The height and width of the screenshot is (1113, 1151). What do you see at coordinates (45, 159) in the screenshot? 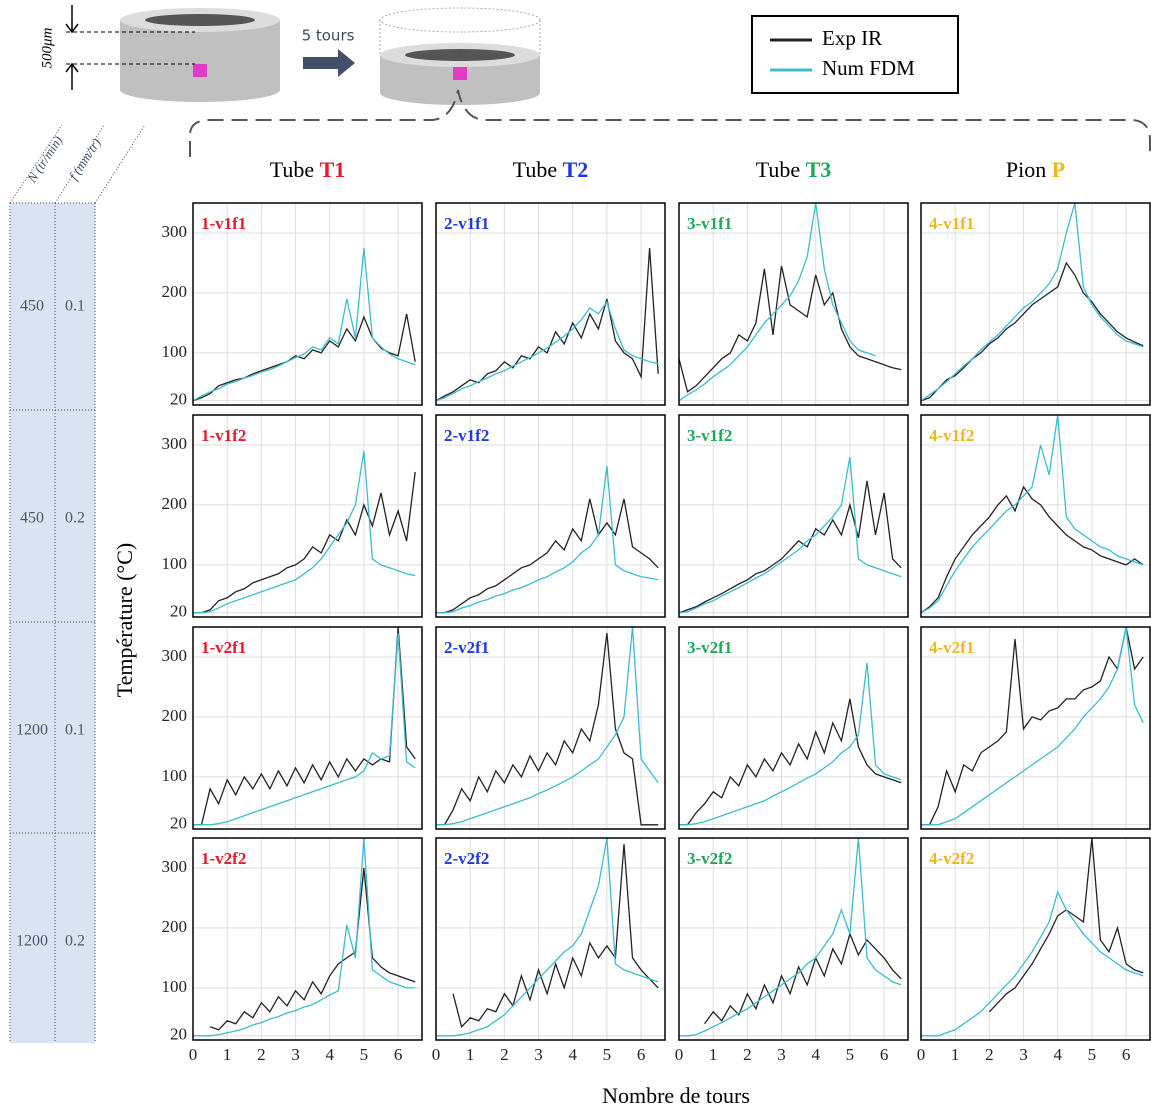
I see `row-header-n: N (tr/min)` at bounding box center [45, 159].